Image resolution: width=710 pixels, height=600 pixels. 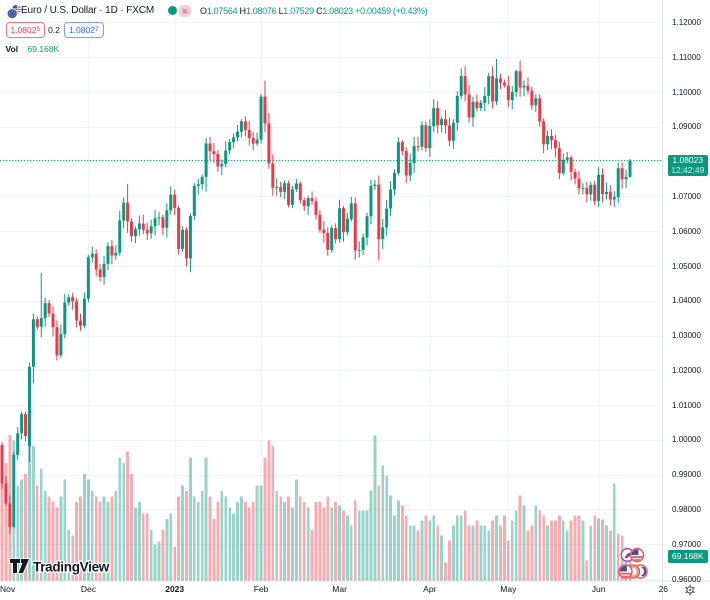 What do you see at coordinates (71, 567) in the screenshot?
I see `svg-text: TradingView` at bounding box center [71, 567].